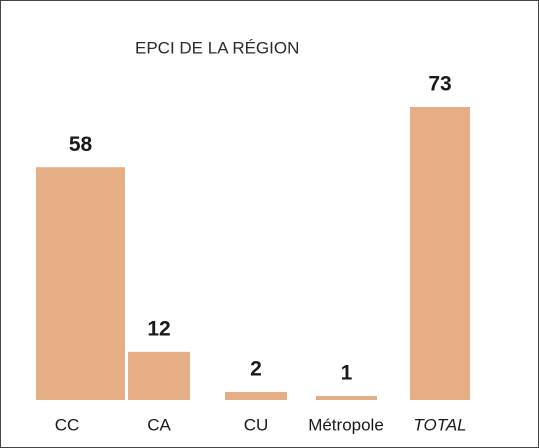 This screenshot has height=448, width=539. Describe the element at coordinates (81, 144) in the screenshot. I see `value-label: 58` at that location.